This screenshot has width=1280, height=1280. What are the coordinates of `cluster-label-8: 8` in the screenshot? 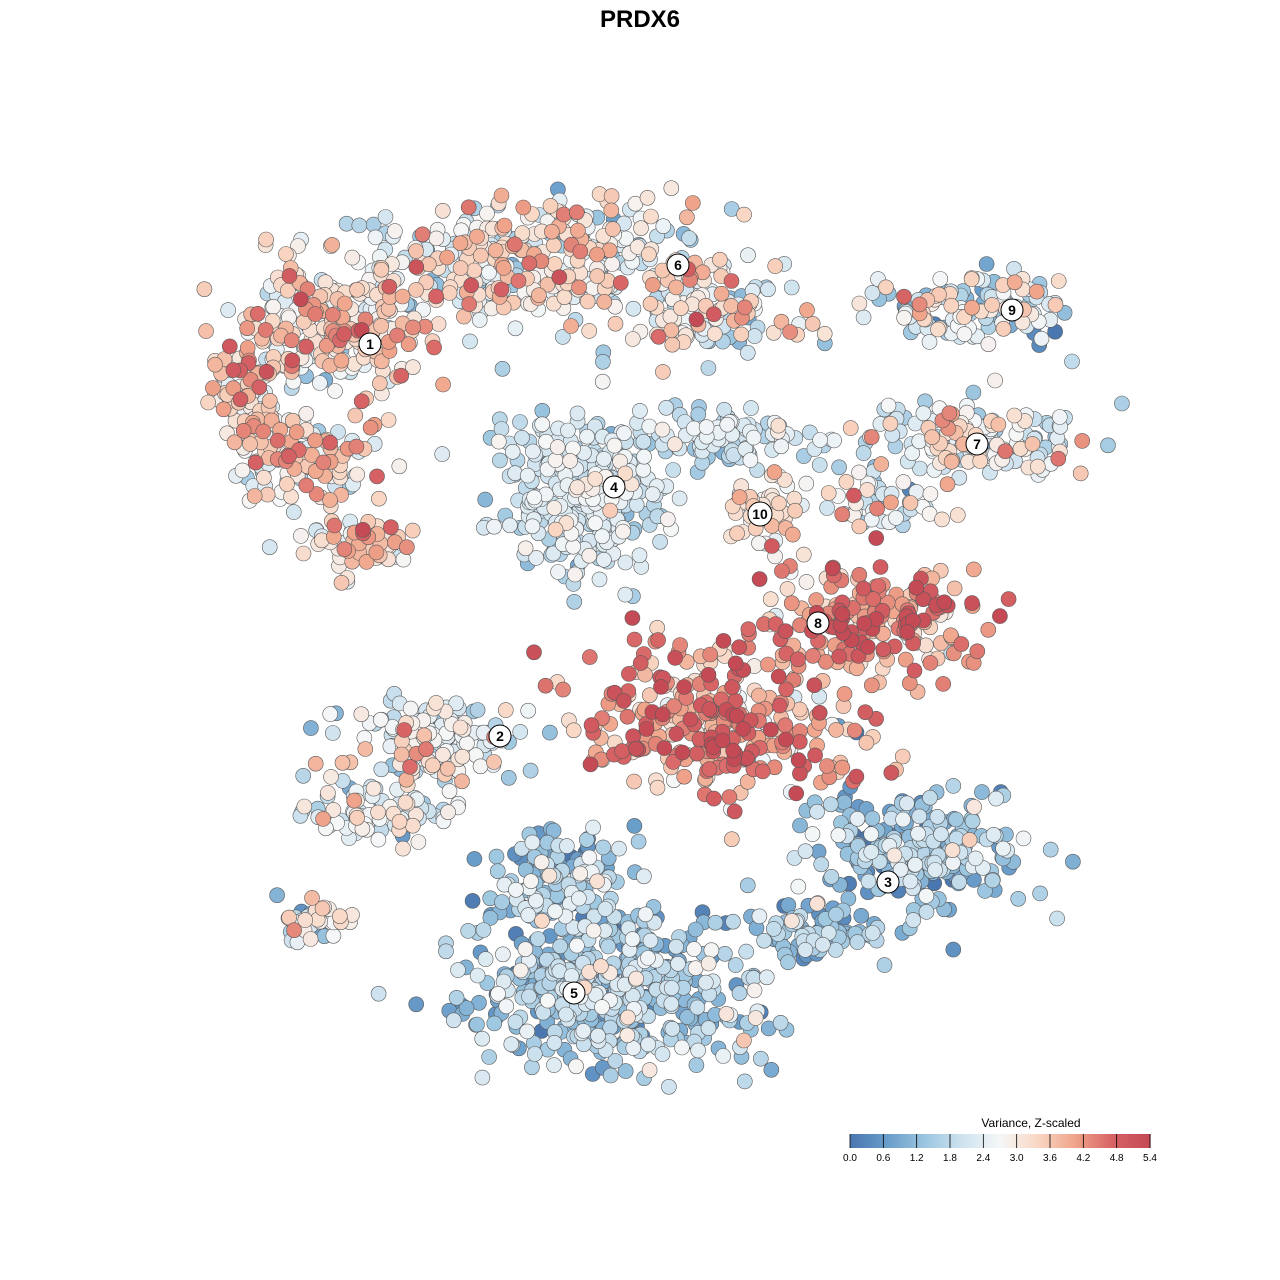 It's located at (818, 623).